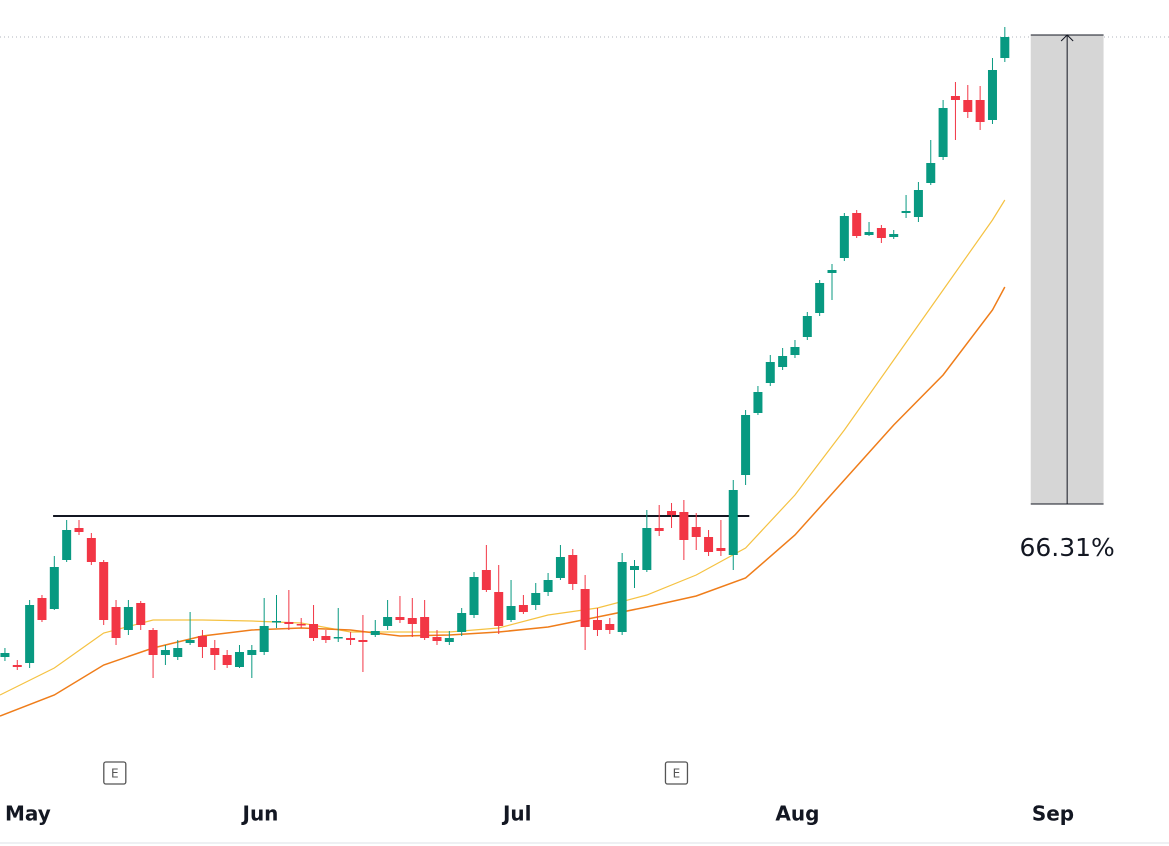  Describe the element at coordinates (1066, 547) in the screenshot. I see `measure-label: 66.31%` at that location.